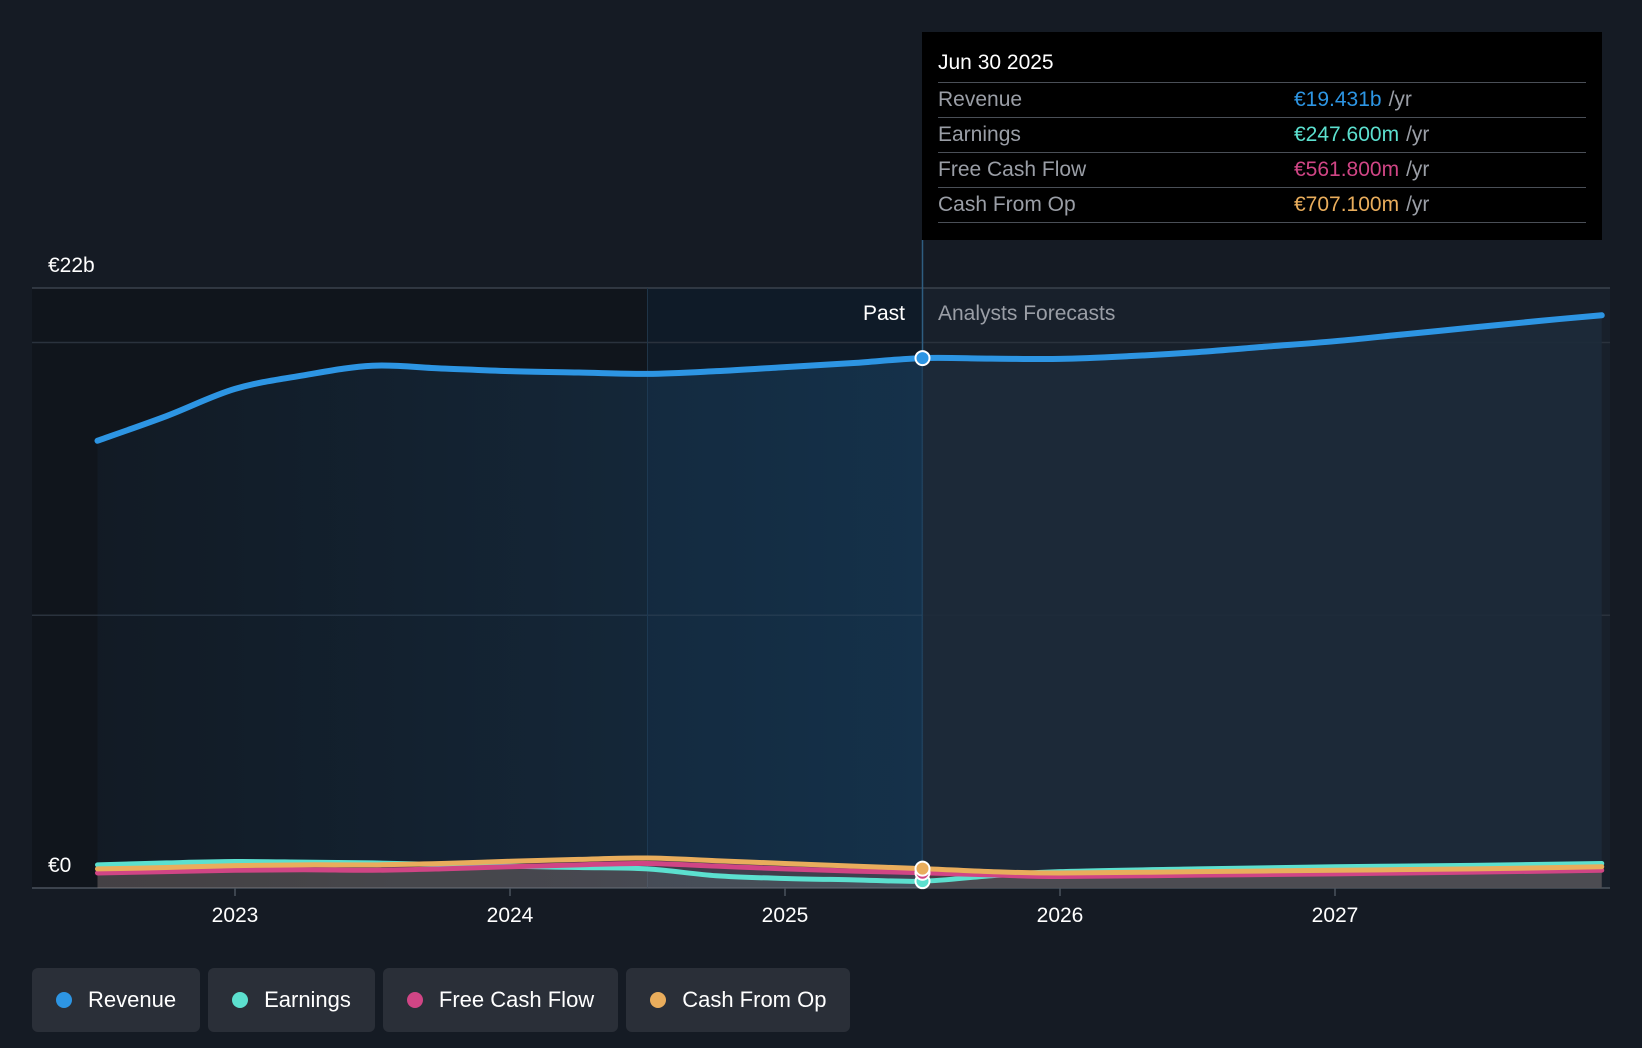 The image size is (1642, 1048). Describe the element at coordinates (1262, 205) in the screenshot. I see `tooltip-row-cash-from-op: Cash From Op €707.100m /yr` at that location.